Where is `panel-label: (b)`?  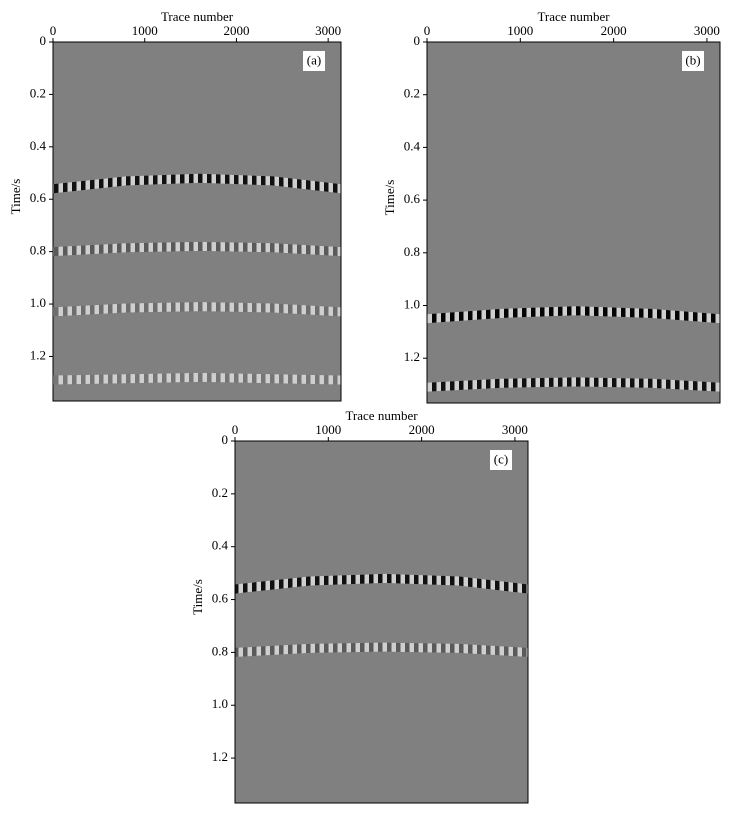 panel-label: (b) is located at coordinates (692, 59).